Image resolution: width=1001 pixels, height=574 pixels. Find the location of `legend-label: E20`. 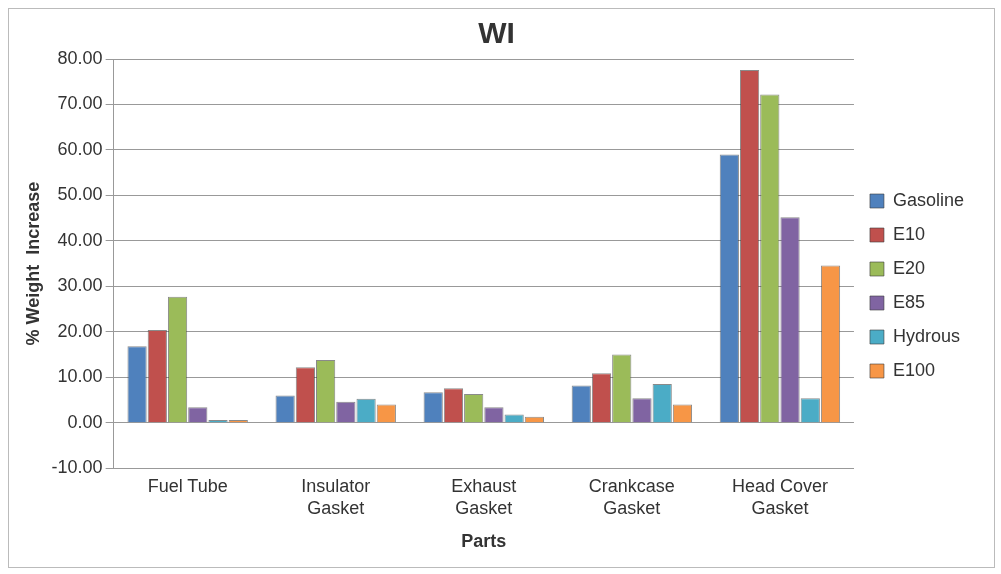

legend-label: E20 is located at coordinates (908, 267).